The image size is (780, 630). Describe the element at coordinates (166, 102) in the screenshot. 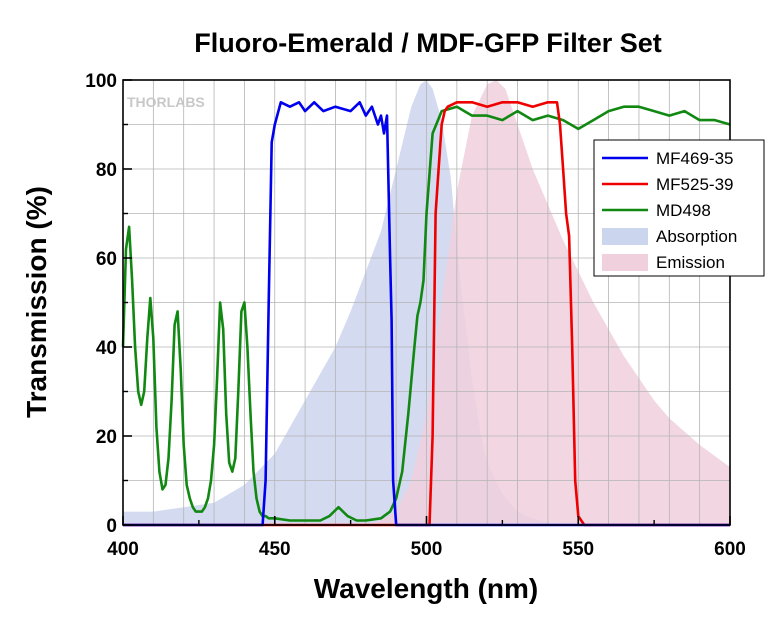

I see `watermark-logo: THORLABS` at that location.